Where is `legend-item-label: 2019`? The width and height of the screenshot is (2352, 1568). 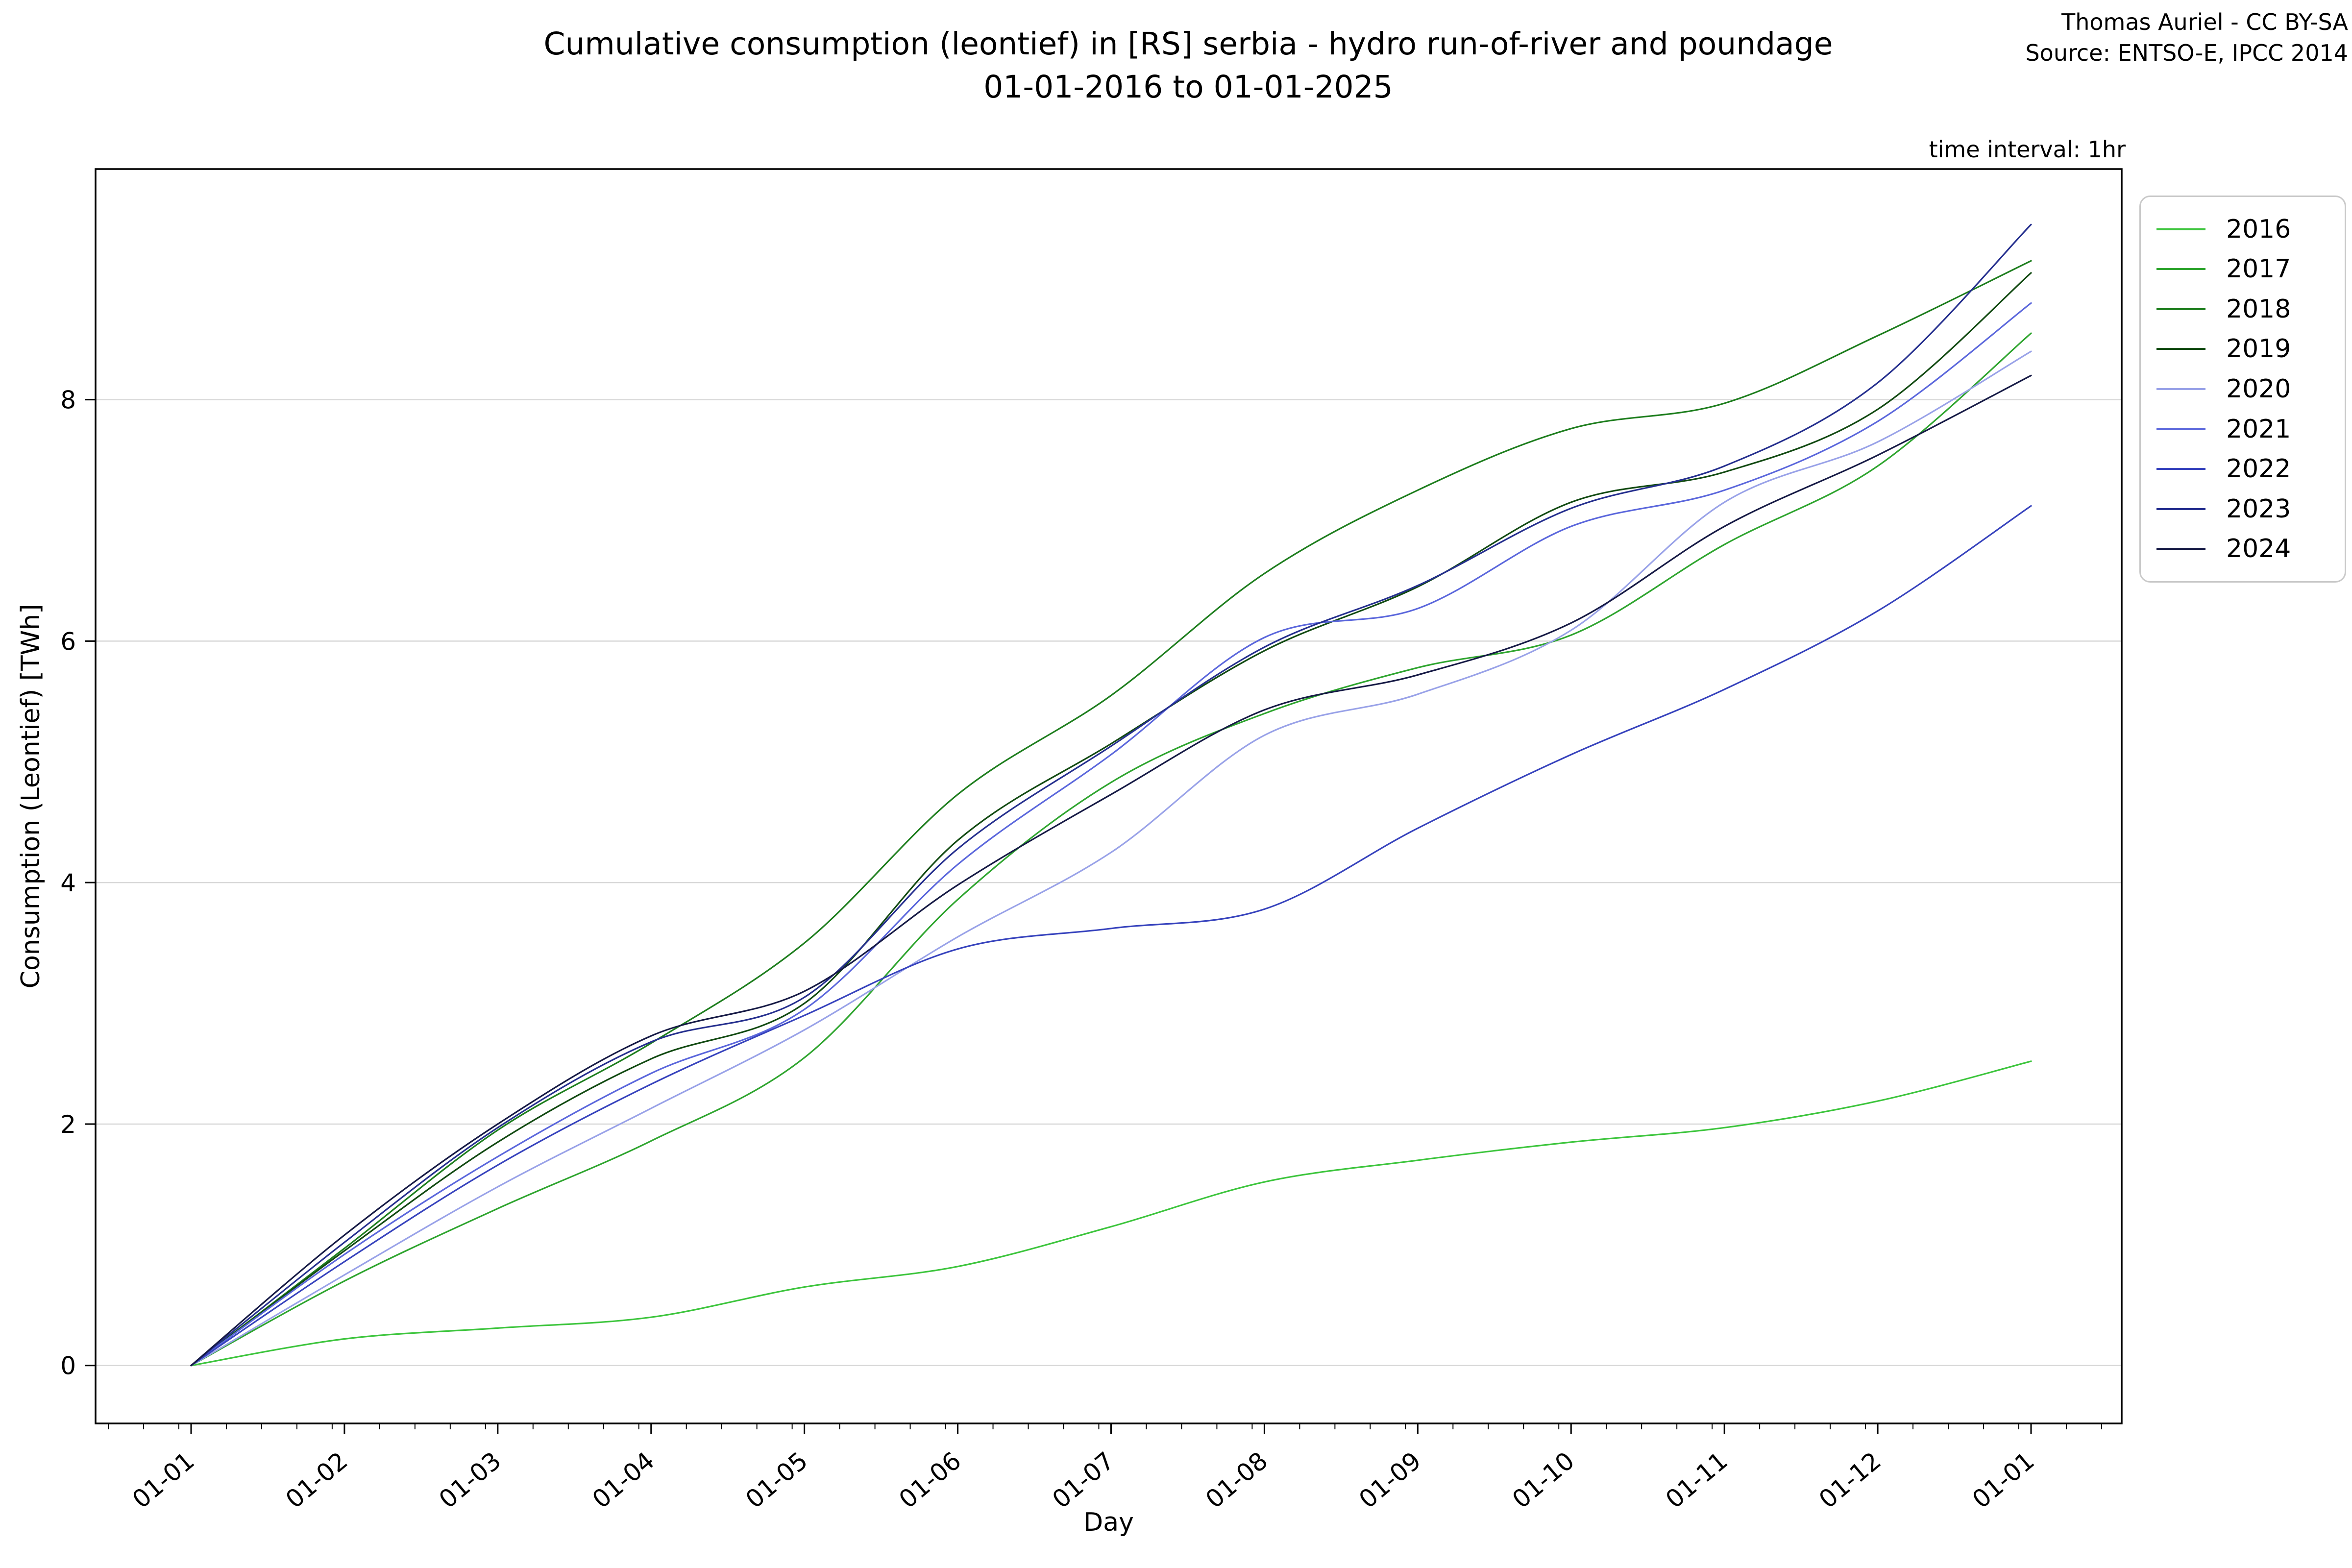
legend-item-label: 2019 is located at coordinates (2258, 349).